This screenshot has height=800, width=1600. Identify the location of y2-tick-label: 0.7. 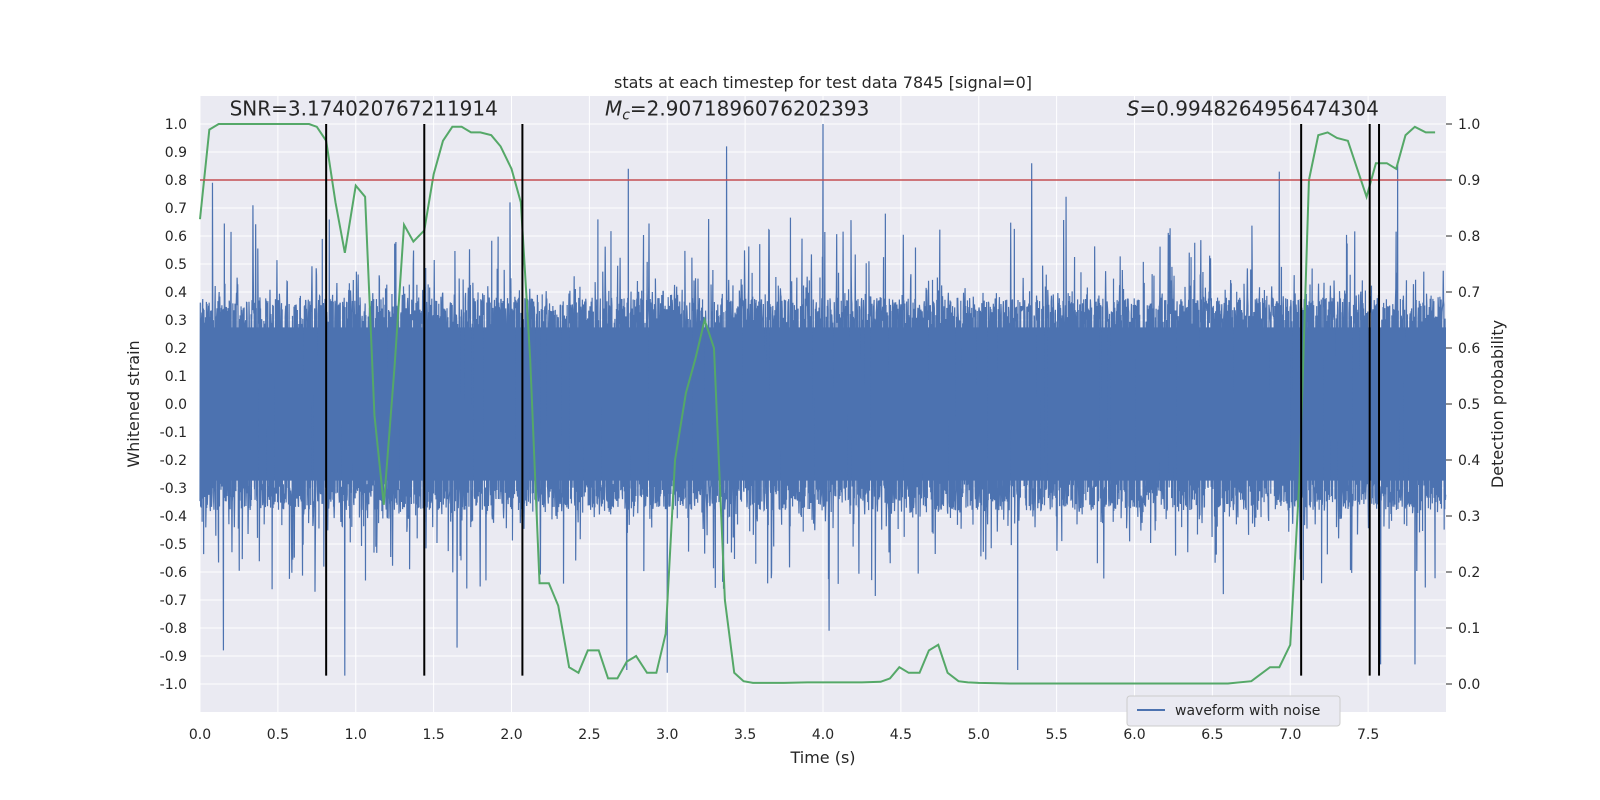
(1469, 293).